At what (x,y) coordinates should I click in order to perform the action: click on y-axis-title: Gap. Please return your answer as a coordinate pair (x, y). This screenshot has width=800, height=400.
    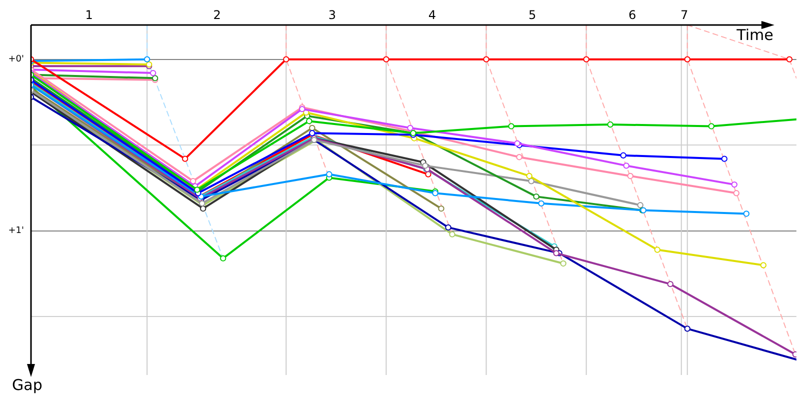
    Looking at the image, I should click on (27, 385).